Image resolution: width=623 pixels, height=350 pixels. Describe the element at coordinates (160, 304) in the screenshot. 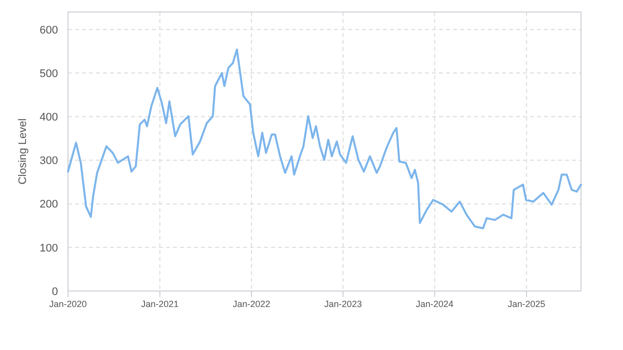

I see `x-tick-label: Jan-2021` at that location.